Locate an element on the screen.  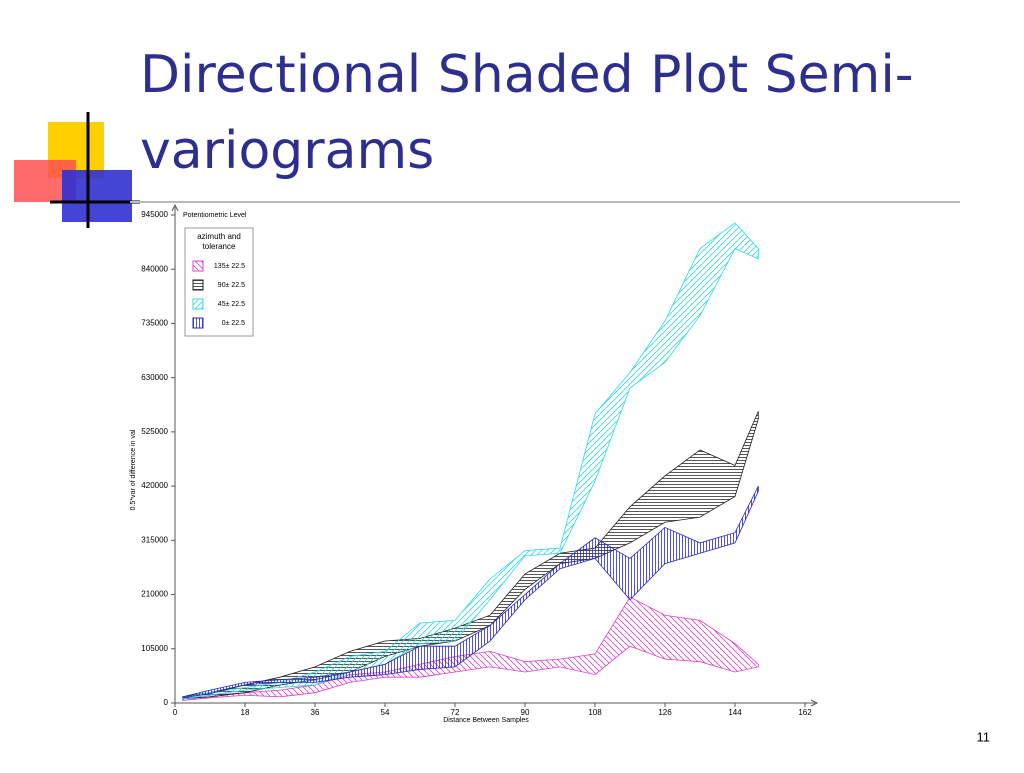
x-tick-label: 108 is located at coordinates (595, 712).